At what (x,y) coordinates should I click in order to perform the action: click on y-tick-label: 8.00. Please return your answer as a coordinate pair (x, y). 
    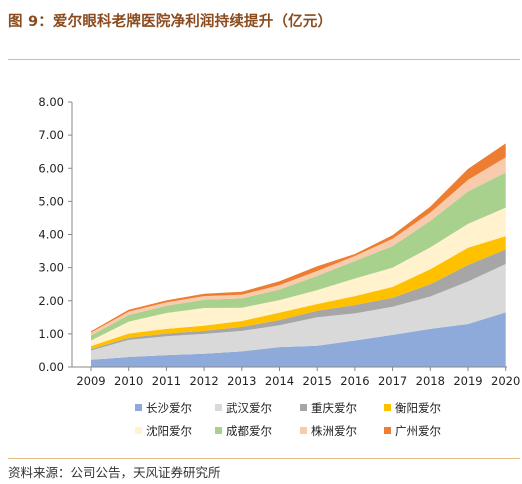
    Looking at the image, I should click on (51, 102).